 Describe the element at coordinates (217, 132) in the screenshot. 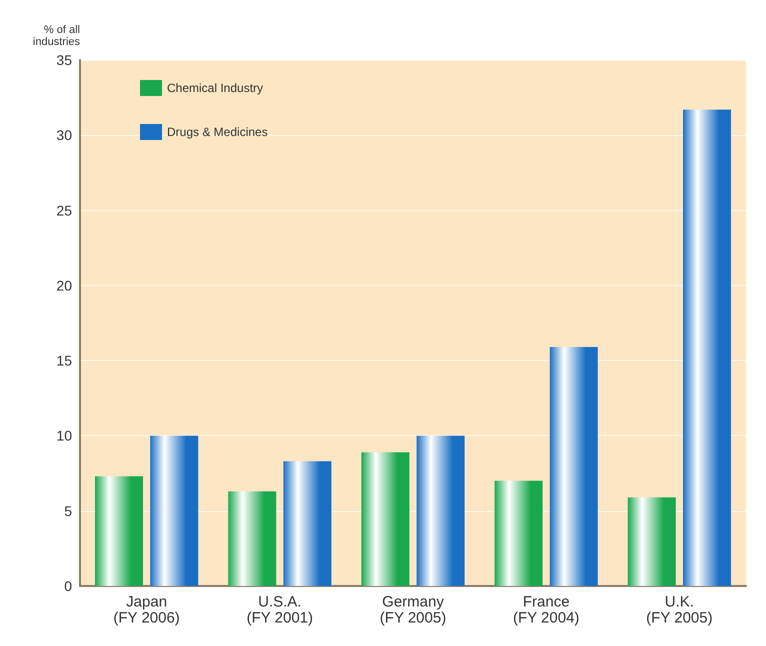

I see `legend-label: Drugs & Medicines` at that location.